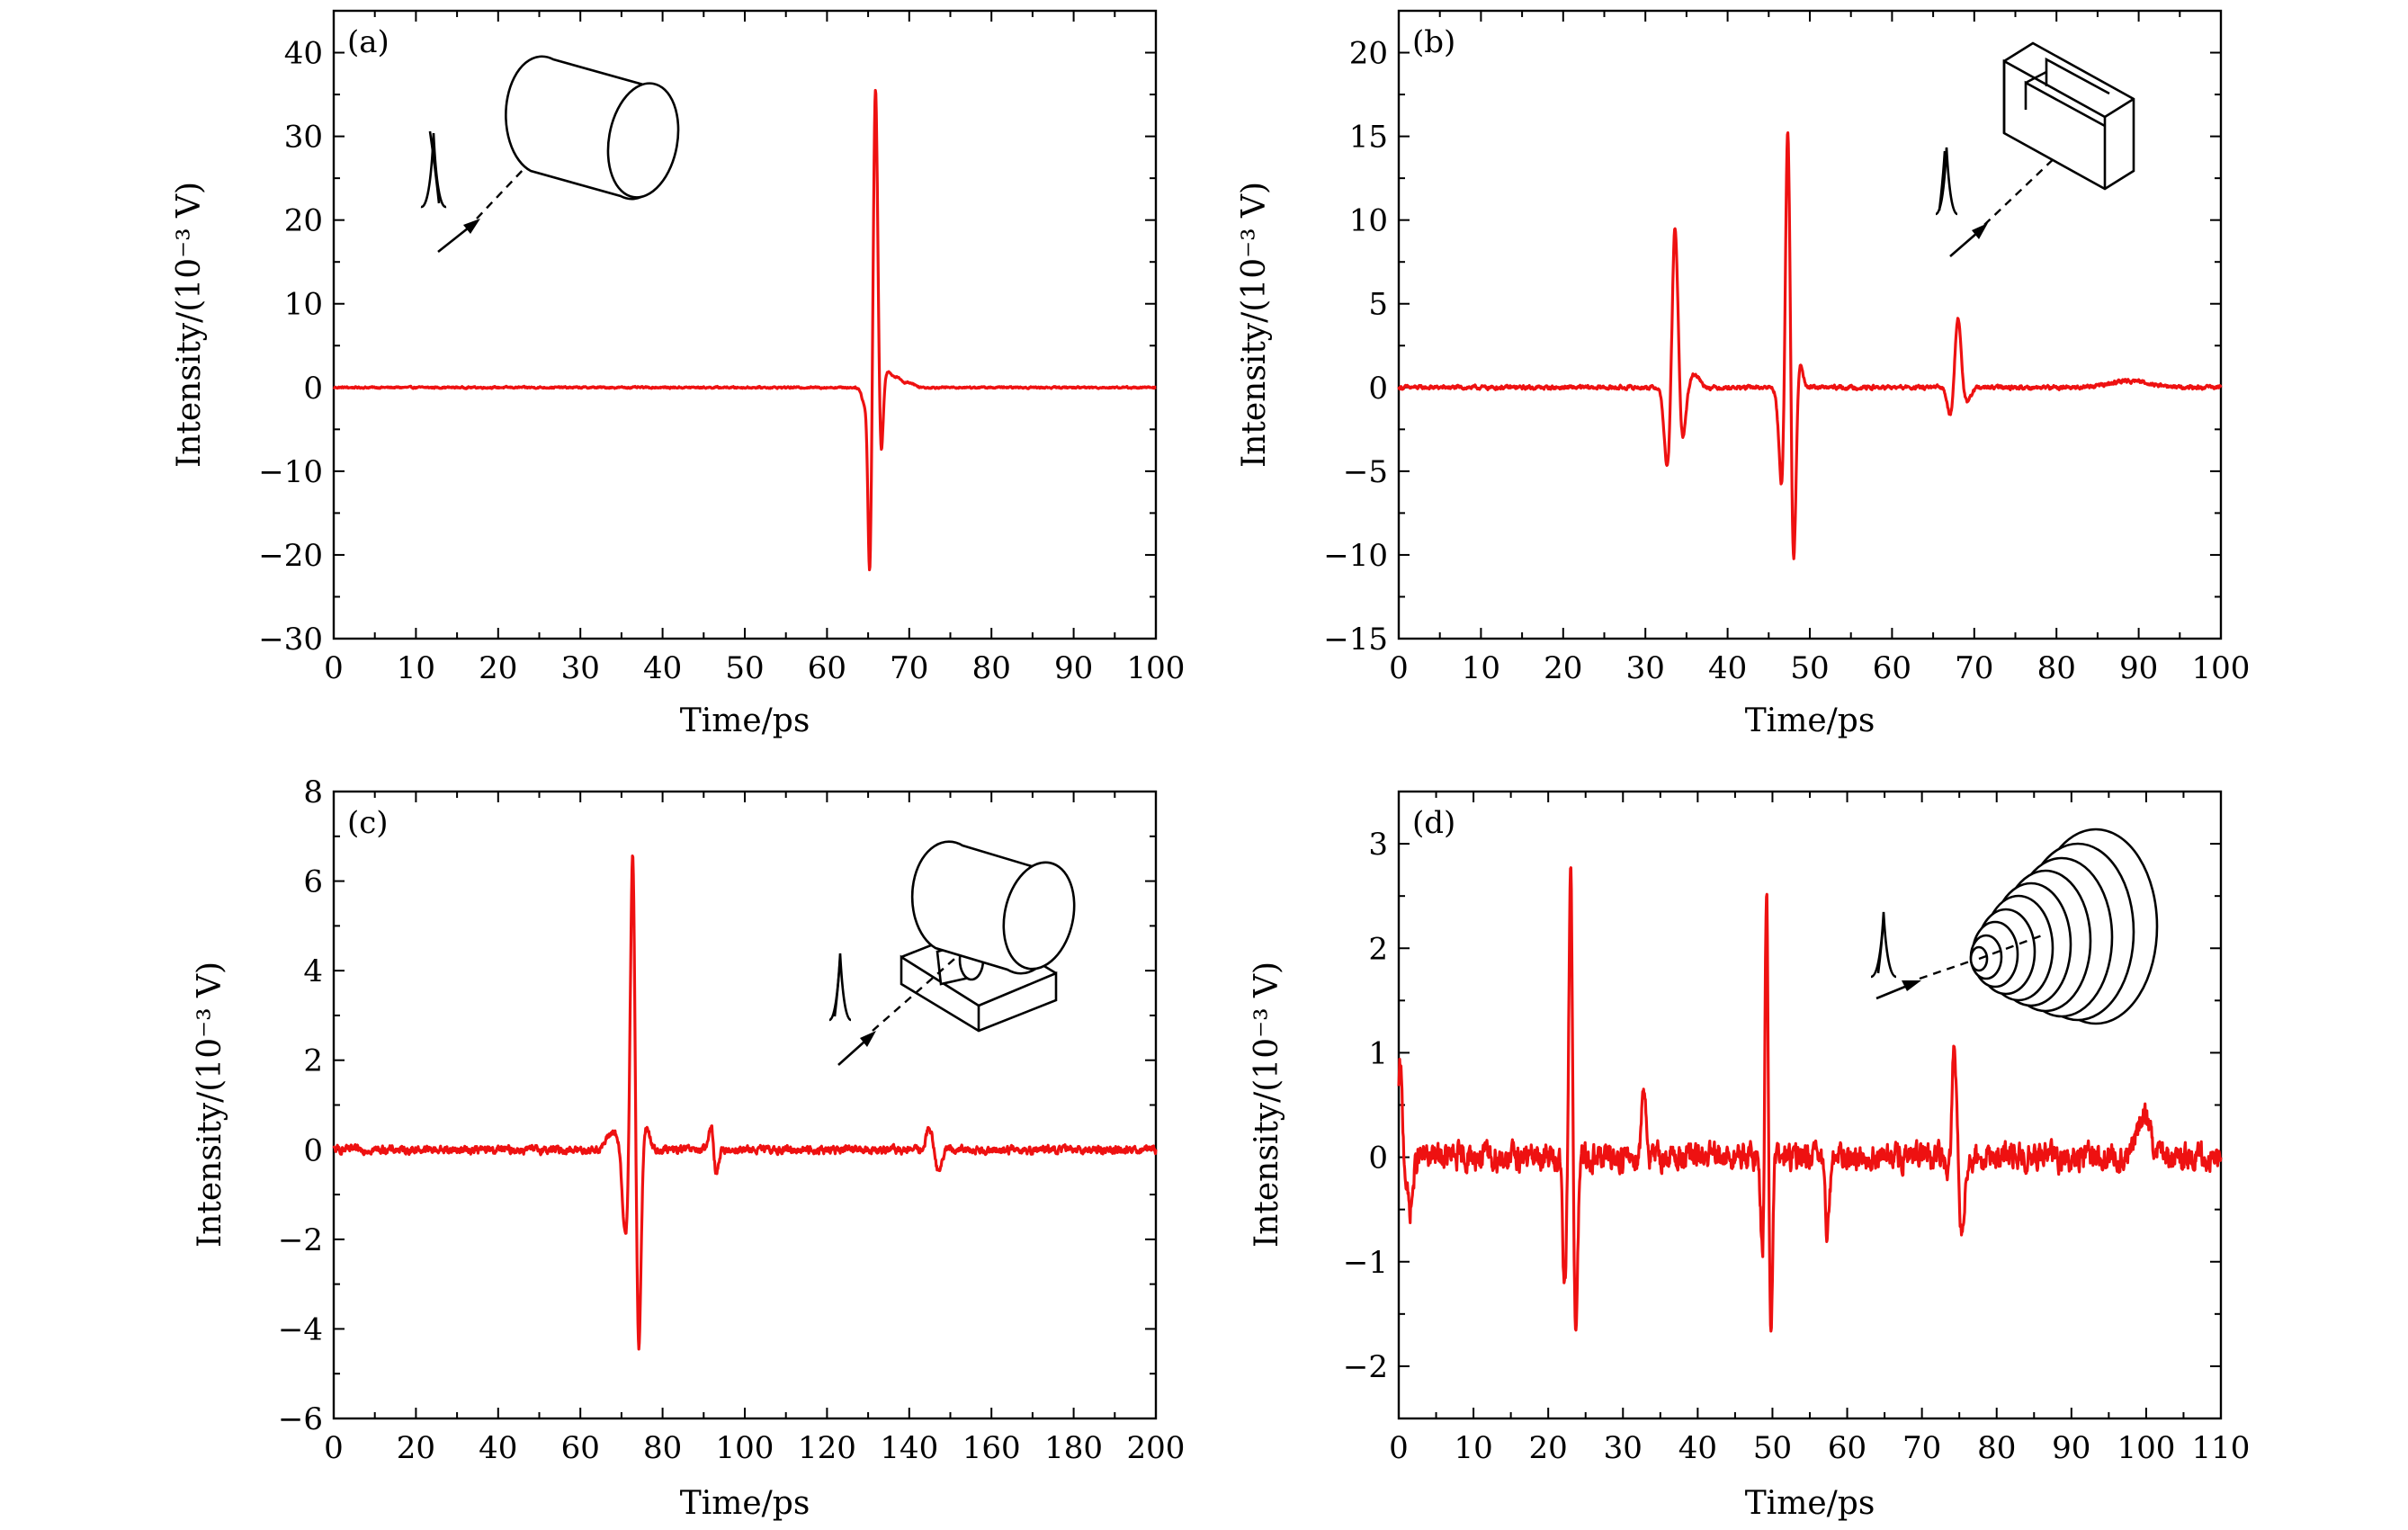  Describe the element at coordinates (1156, 1448) in the screenshot. I see `x-tick-label: 200` at that location.